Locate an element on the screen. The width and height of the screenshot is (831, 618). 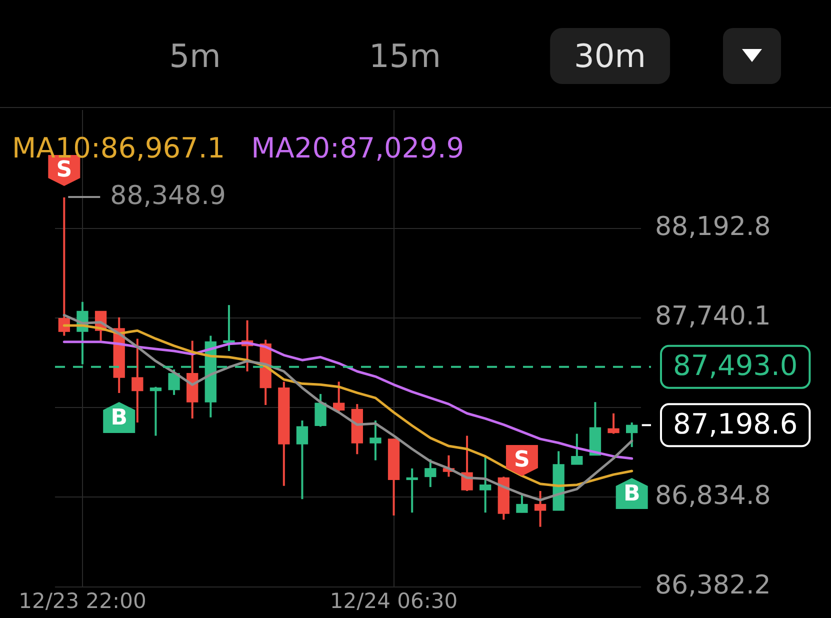
text: 15m is located at coordinates (405, 56).